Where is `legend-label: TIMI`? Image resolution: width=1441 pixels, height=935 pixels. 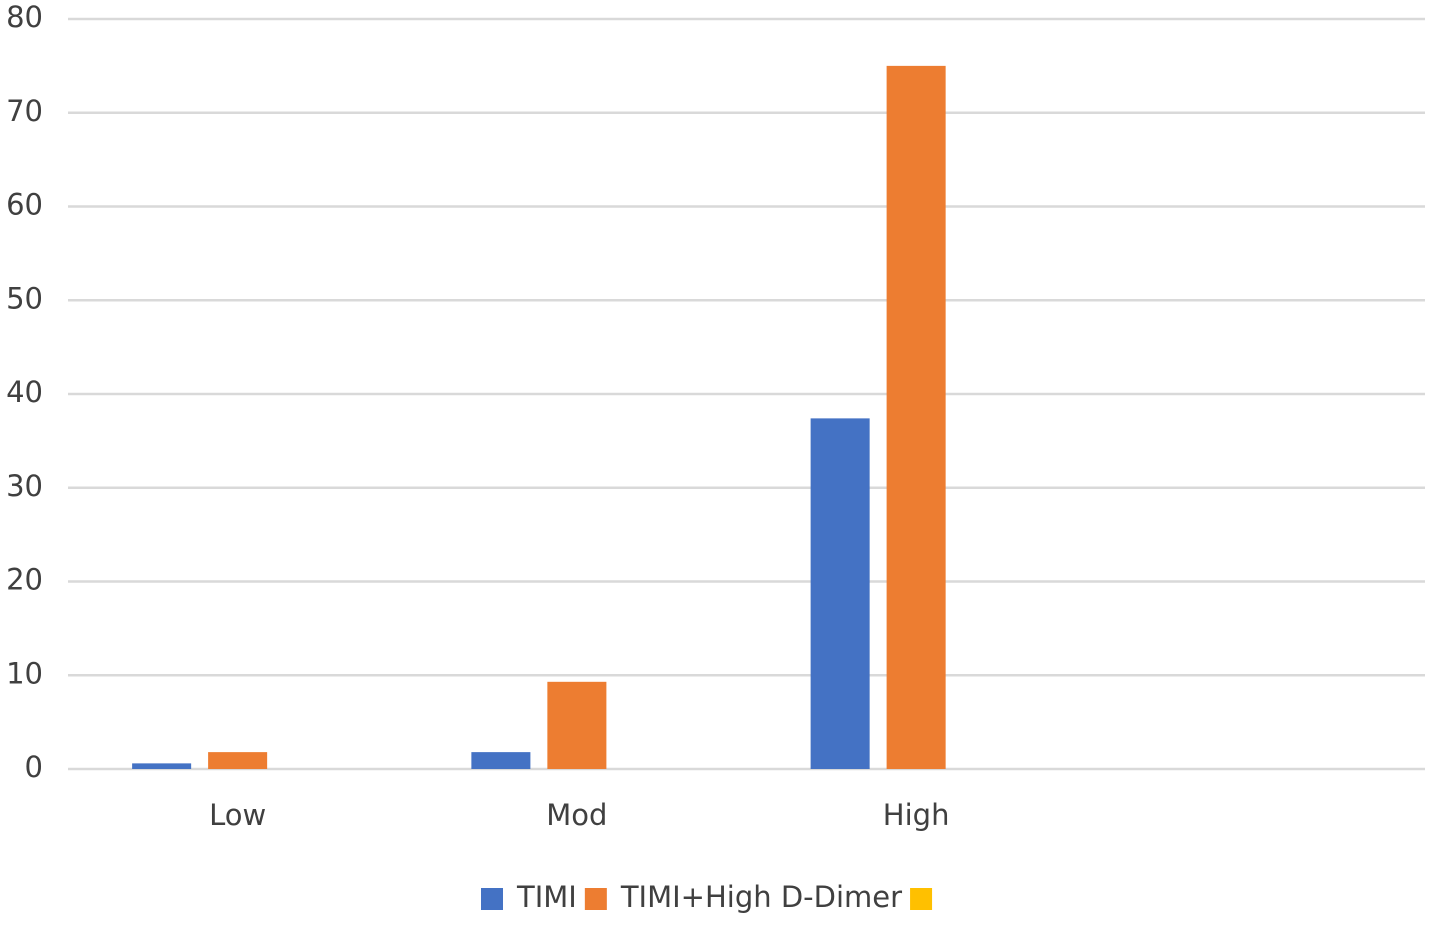 legend-label: TIMI is located at coordinates (546, 897).